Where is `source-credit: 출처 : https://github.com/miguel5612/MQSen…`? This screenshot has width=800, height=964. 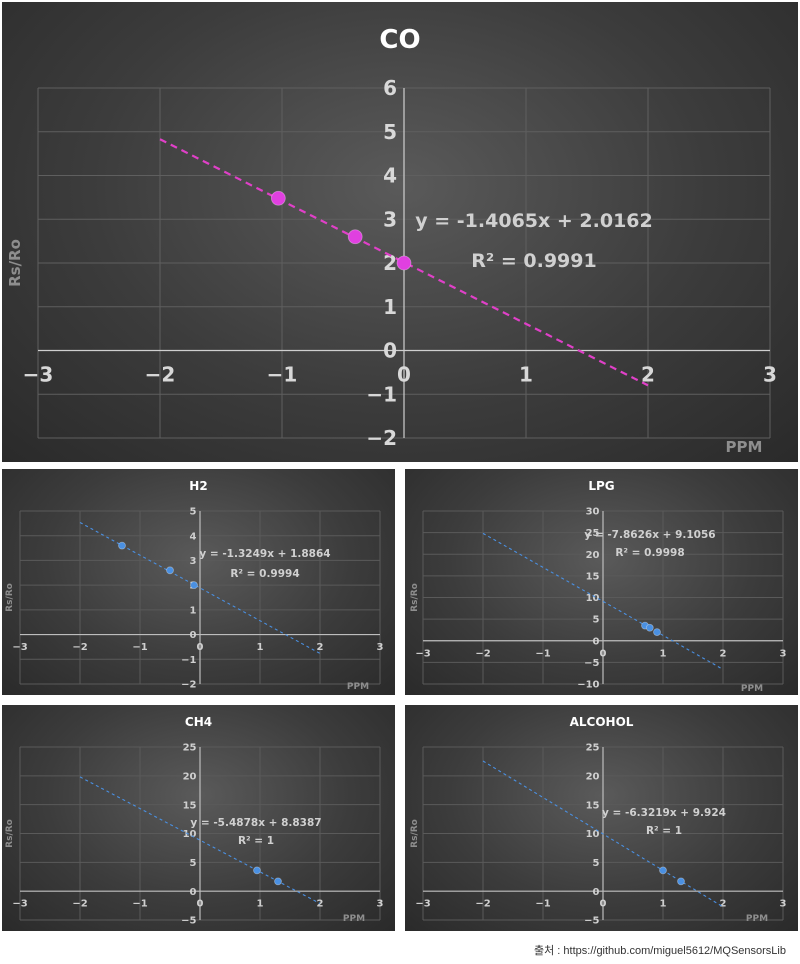 source-credit: 출처 : https://github.com/miguel5612/MQSen… is located at coordinates (660, 951).